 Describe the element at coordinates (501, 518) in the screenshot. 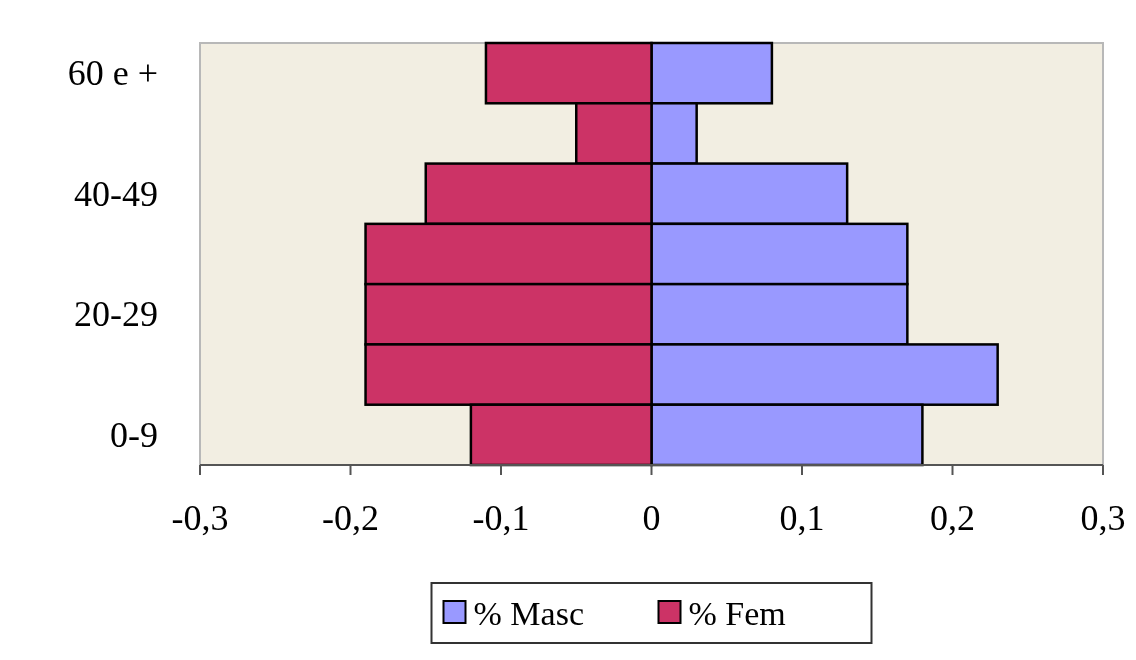

I see `x-tick-label: -0,1` at that location.